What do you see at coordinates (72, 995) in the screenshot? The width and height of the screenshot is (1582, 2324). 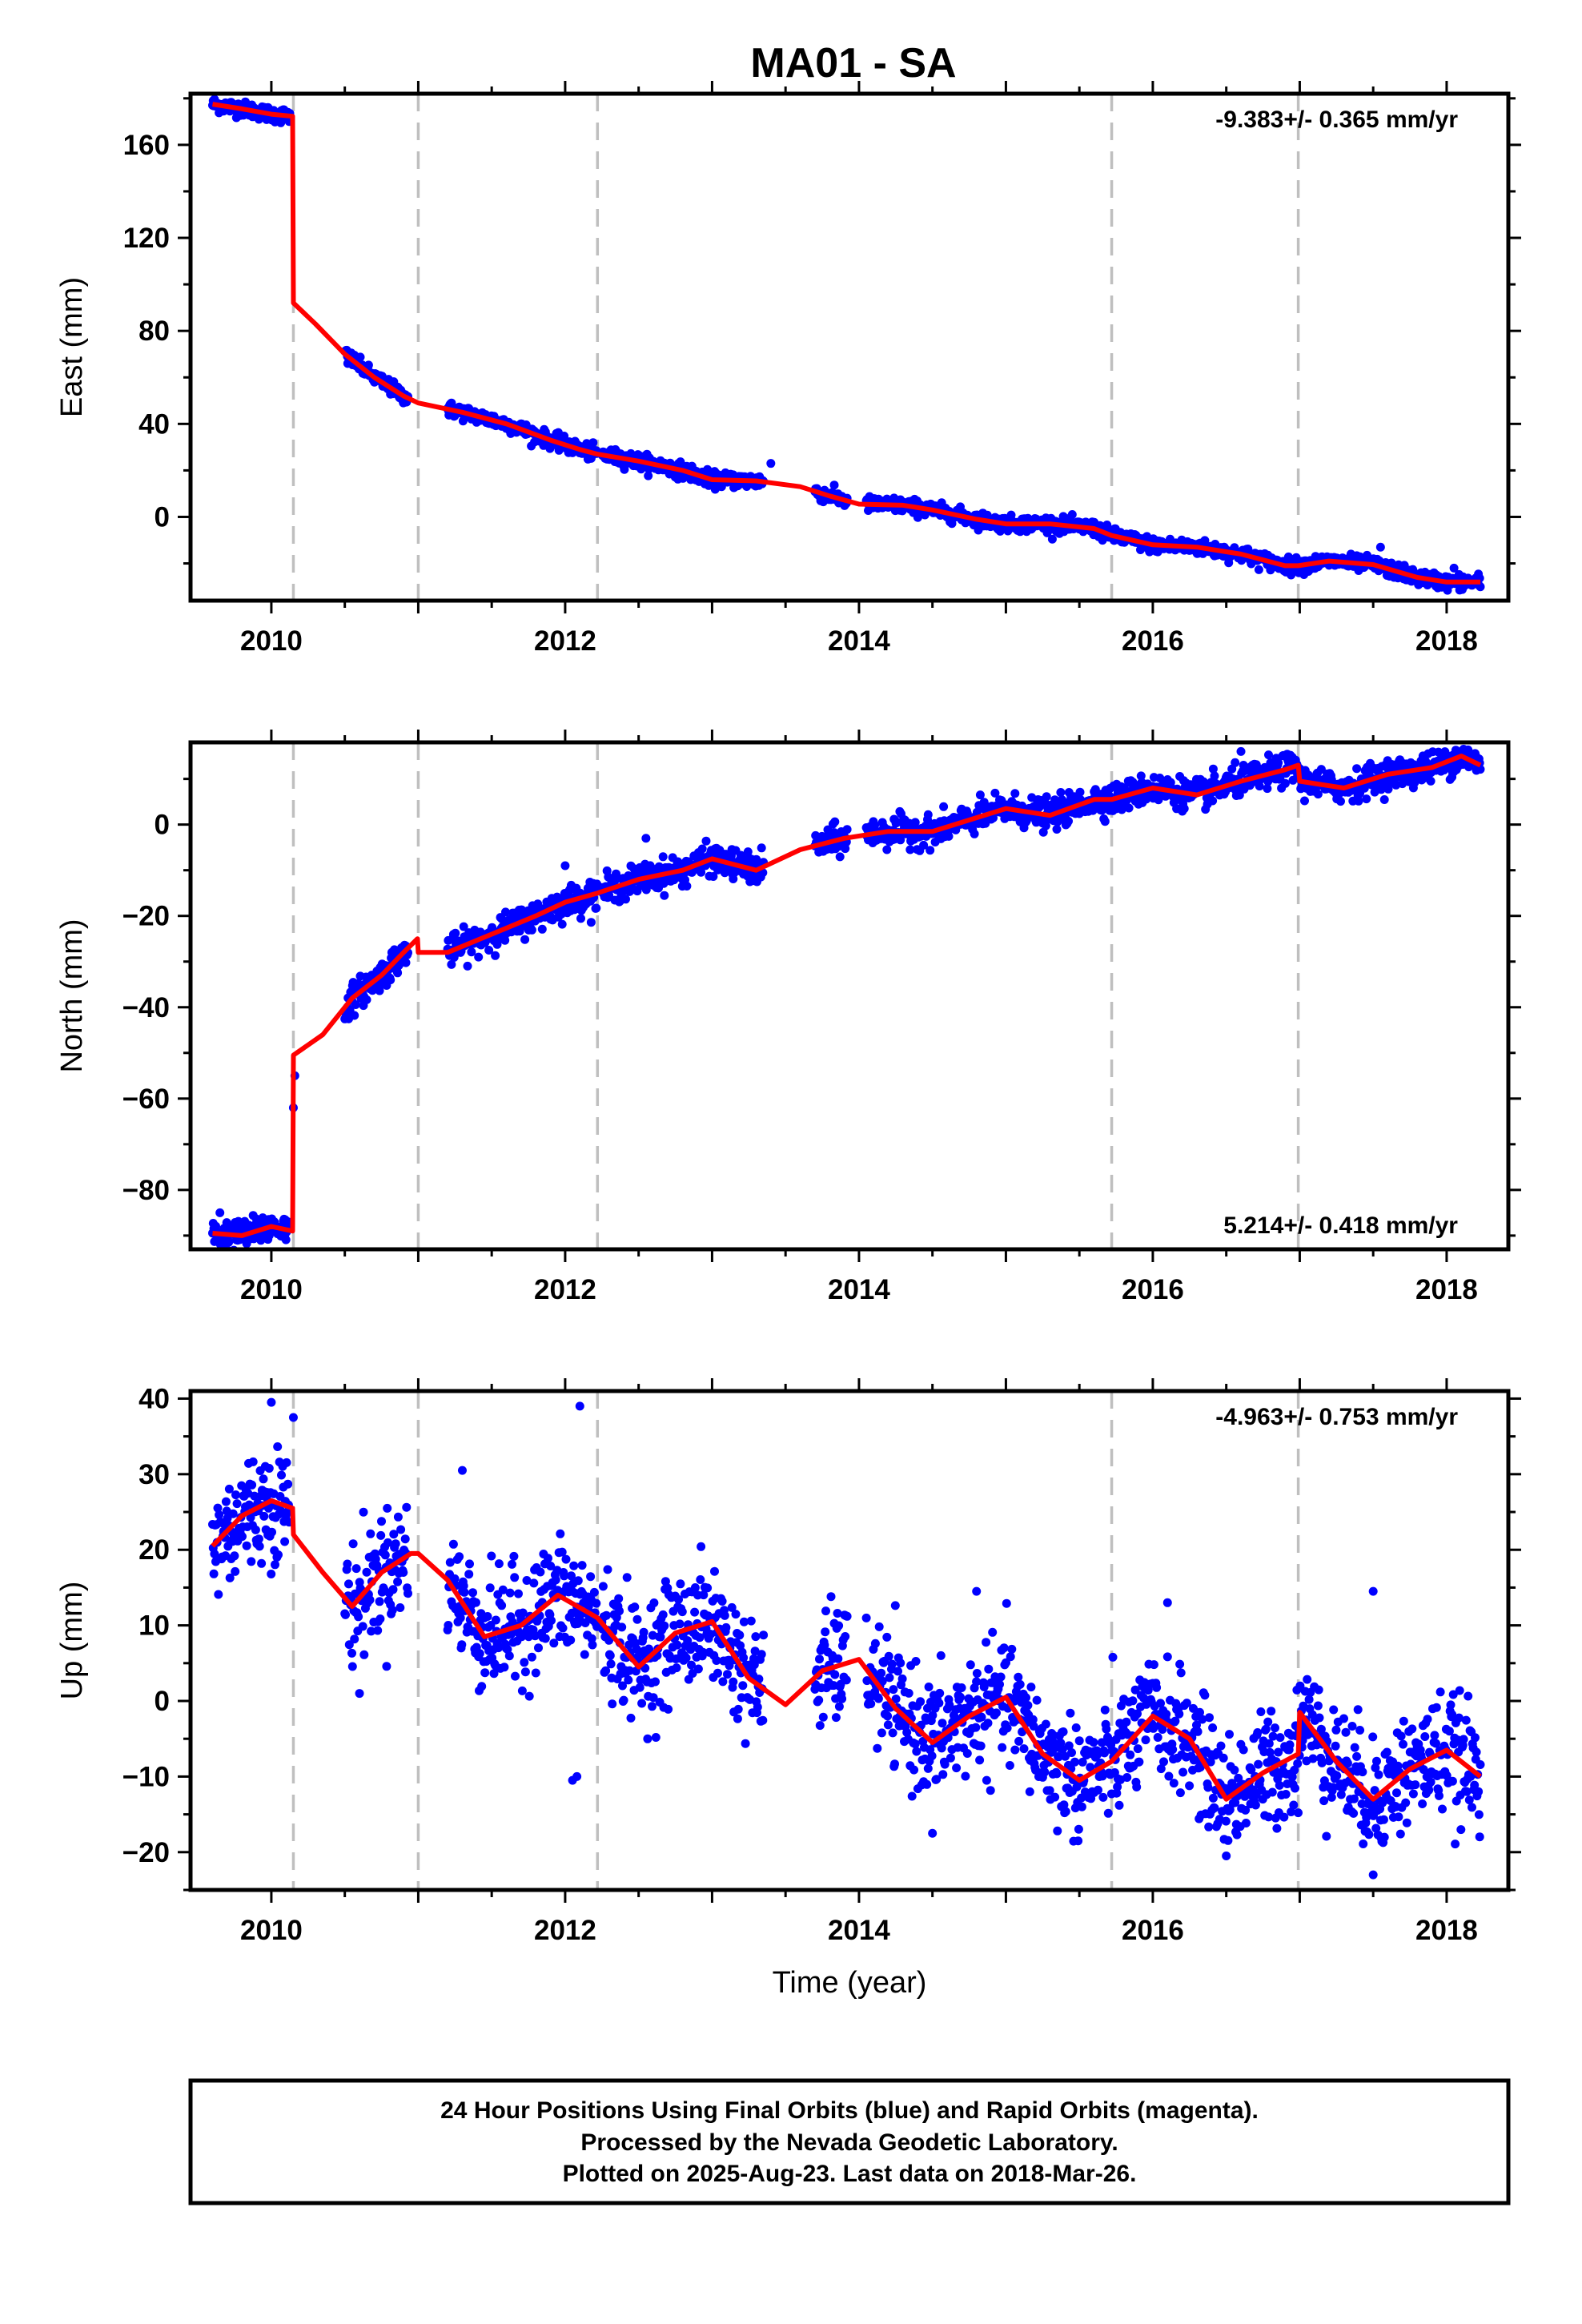 I see `y-axis-label: North (mm)` at bounding box center [72, 995].